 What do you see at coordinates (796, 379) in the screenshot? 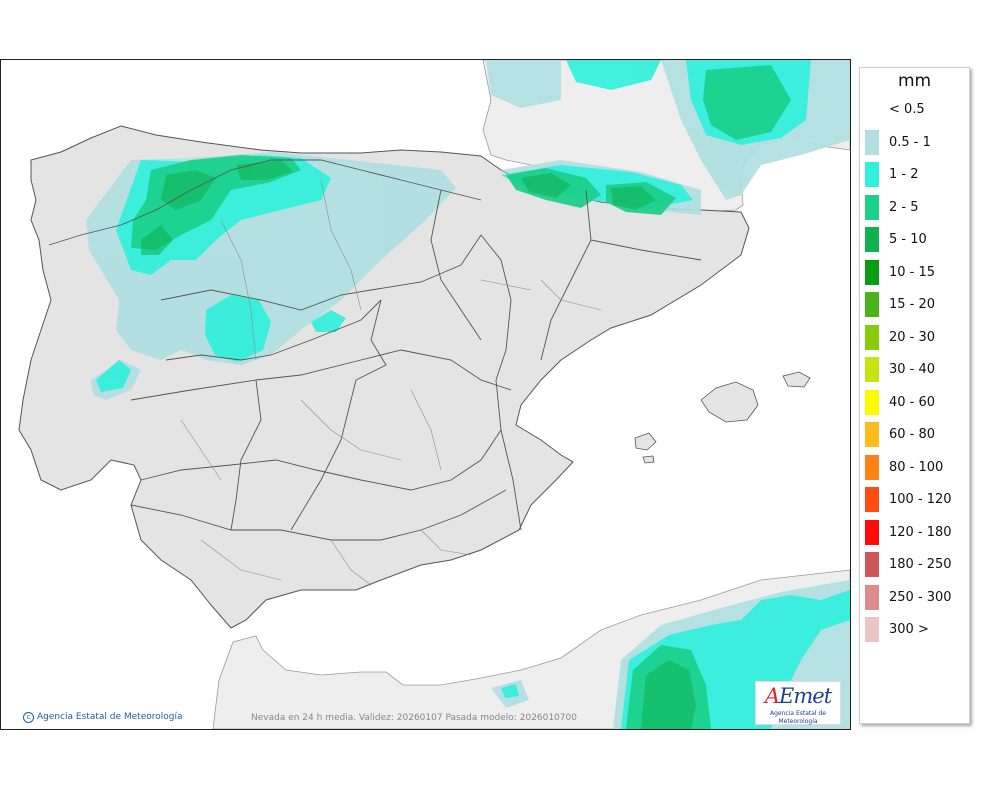
I see `menorca-island` at bounding box center [796, 379].